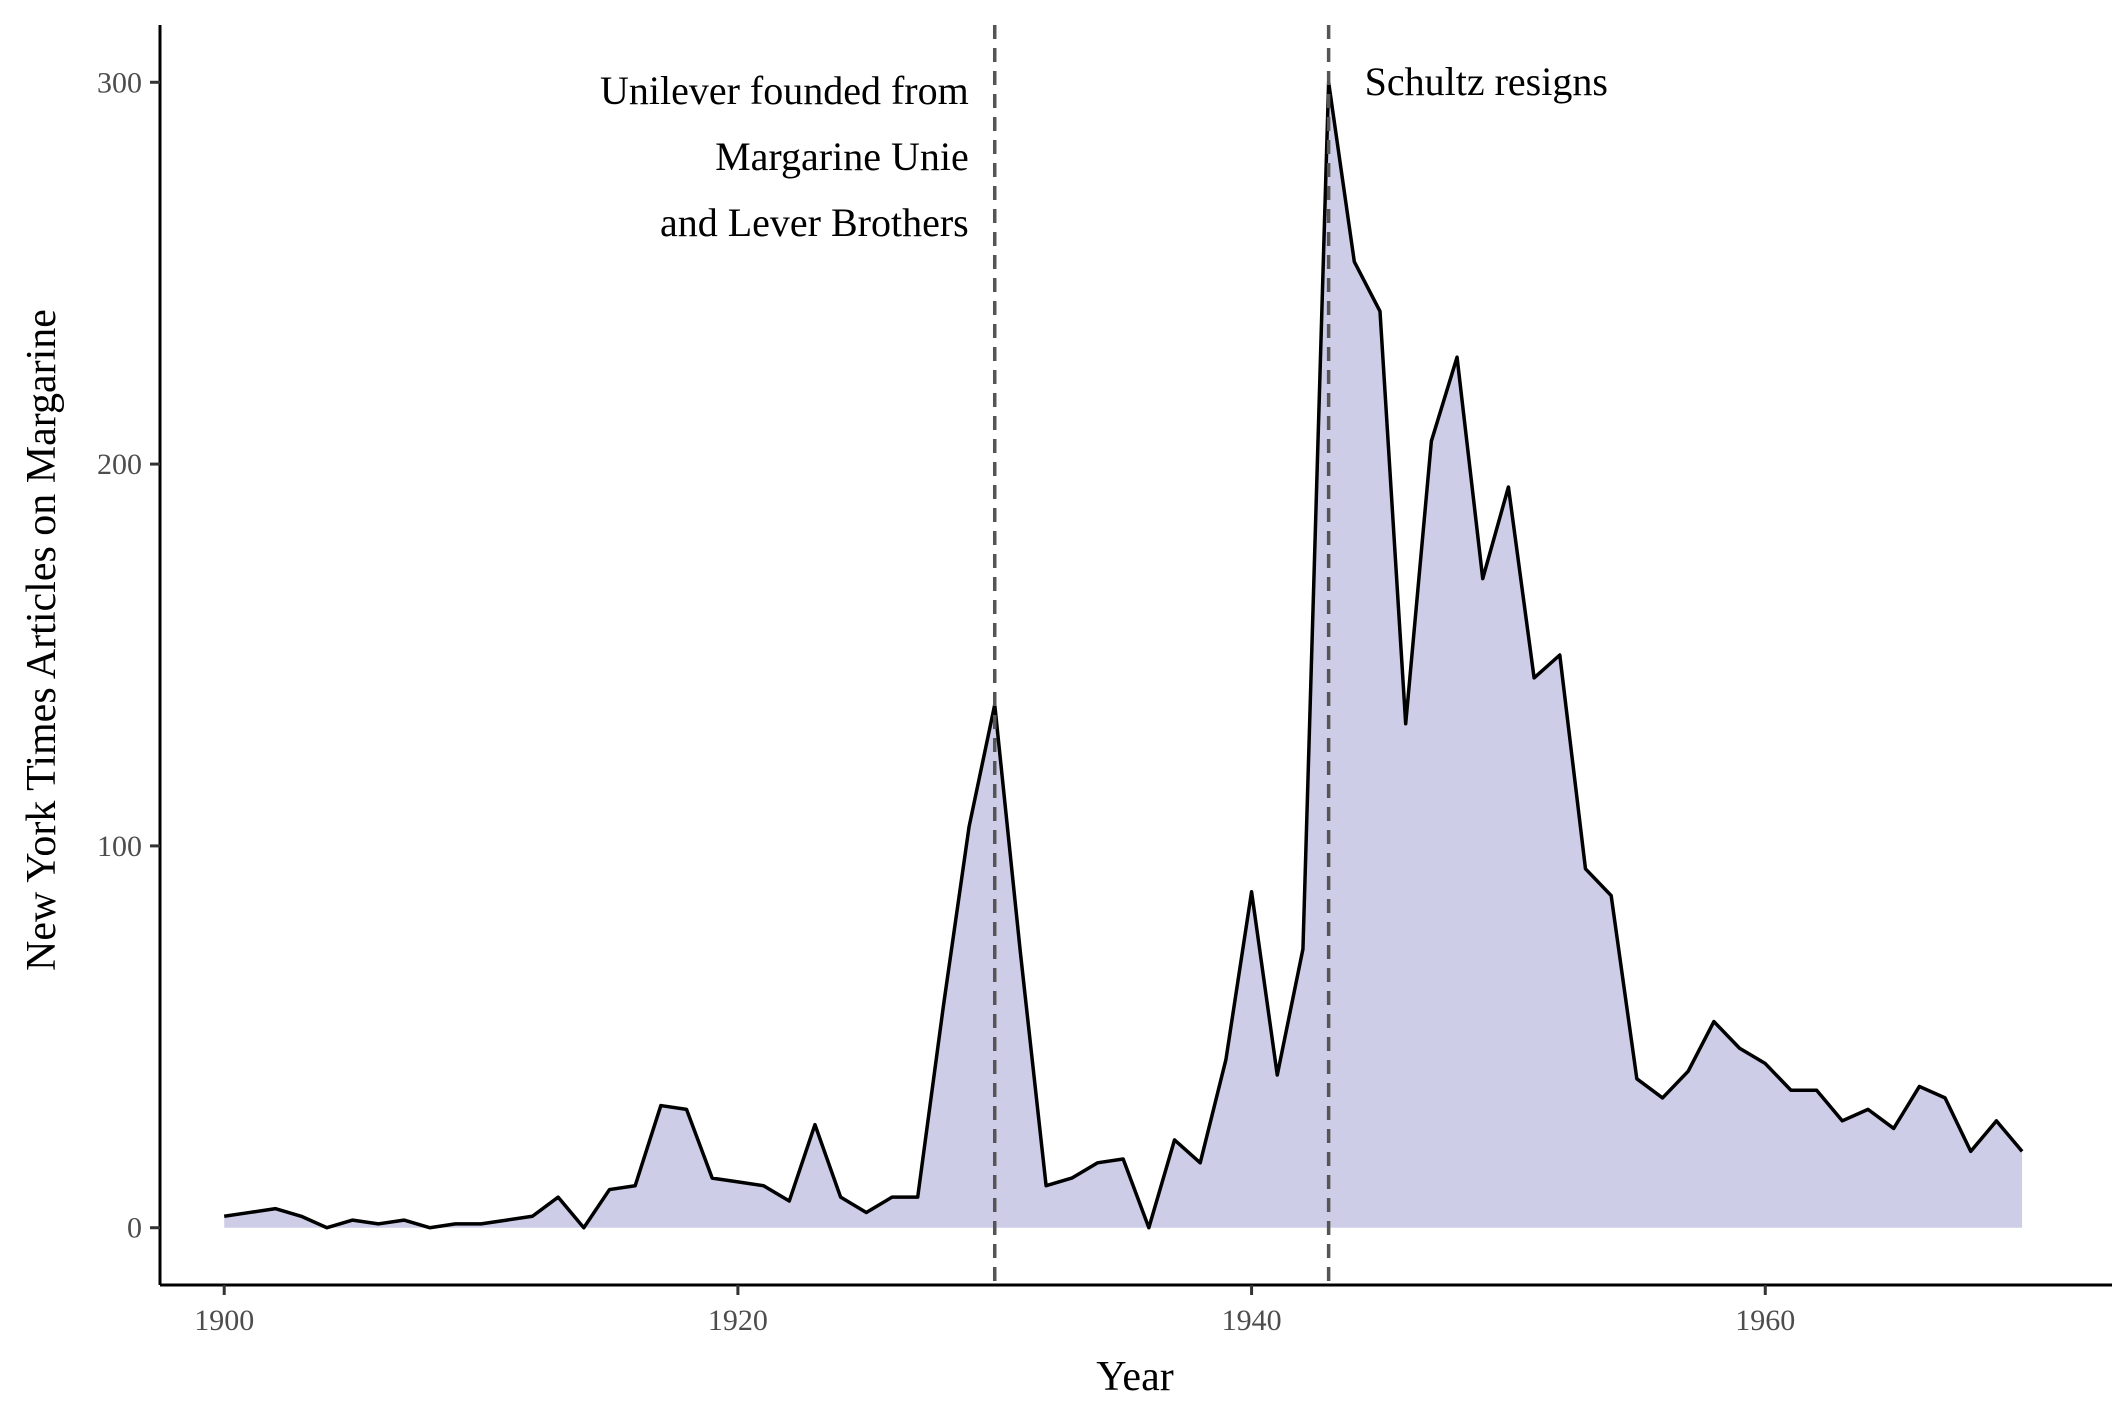  Describe the element at coordinates (738, 1182) in the screenshot. I see `data-point-1920` at that location.